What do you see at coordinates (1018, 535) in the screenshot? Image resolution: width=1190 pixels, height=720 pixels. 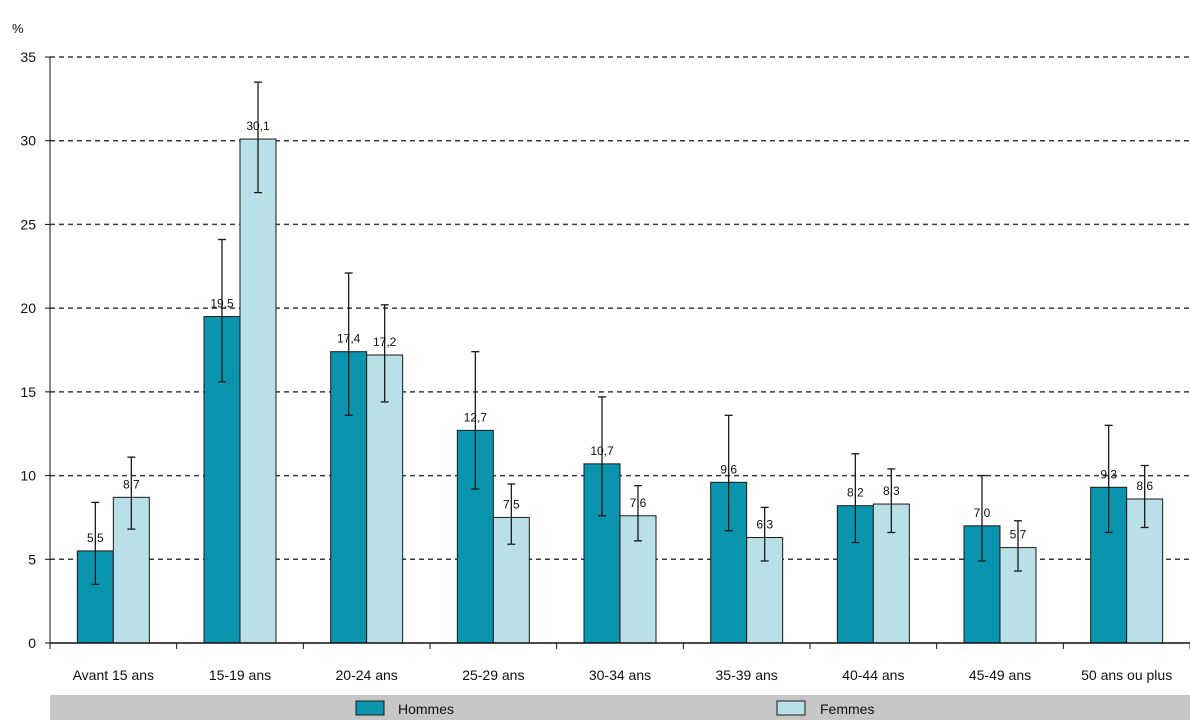 I see `data-label-femmes: 5,7` at bounding box center [1018, 535].